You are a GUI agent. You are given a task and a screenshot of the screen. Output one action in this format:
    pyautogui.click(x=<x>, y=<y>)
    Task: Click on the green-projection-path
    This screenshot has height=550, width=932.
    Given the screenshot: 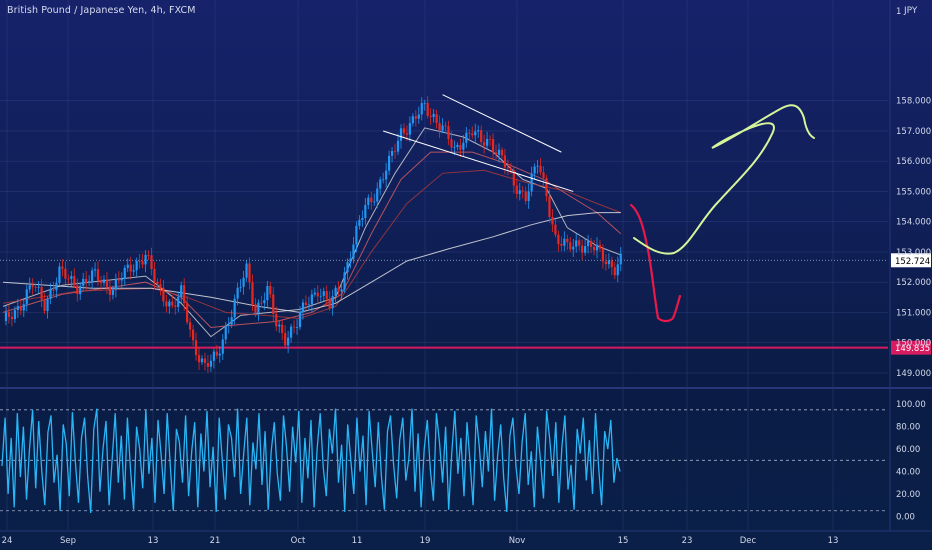 What is the action you would take?
    pyautogui.click(x=724, y=179)
    